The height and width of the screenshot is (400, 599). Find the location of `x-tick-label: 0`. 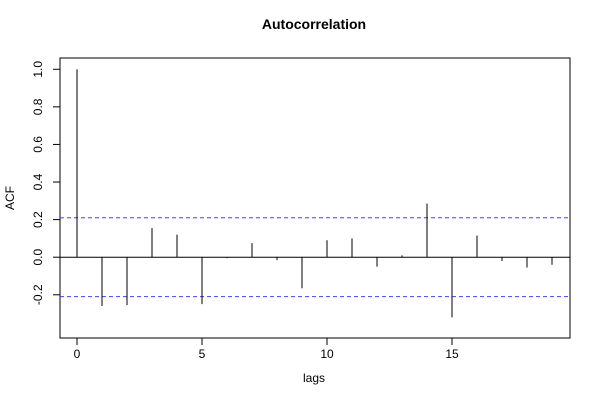

x-tick-label: 0 is located at coordinates (77, 354).